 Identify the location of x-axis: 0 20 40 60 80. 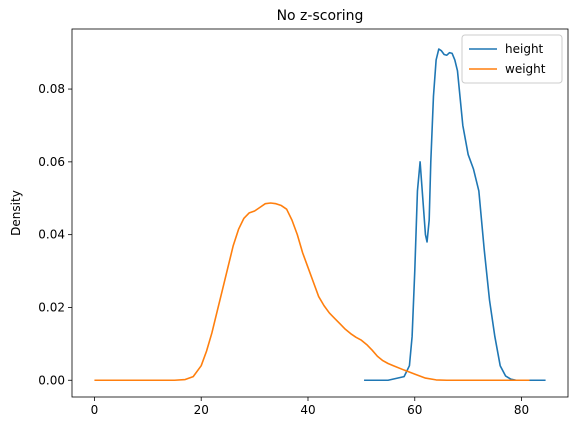
(310, 407).